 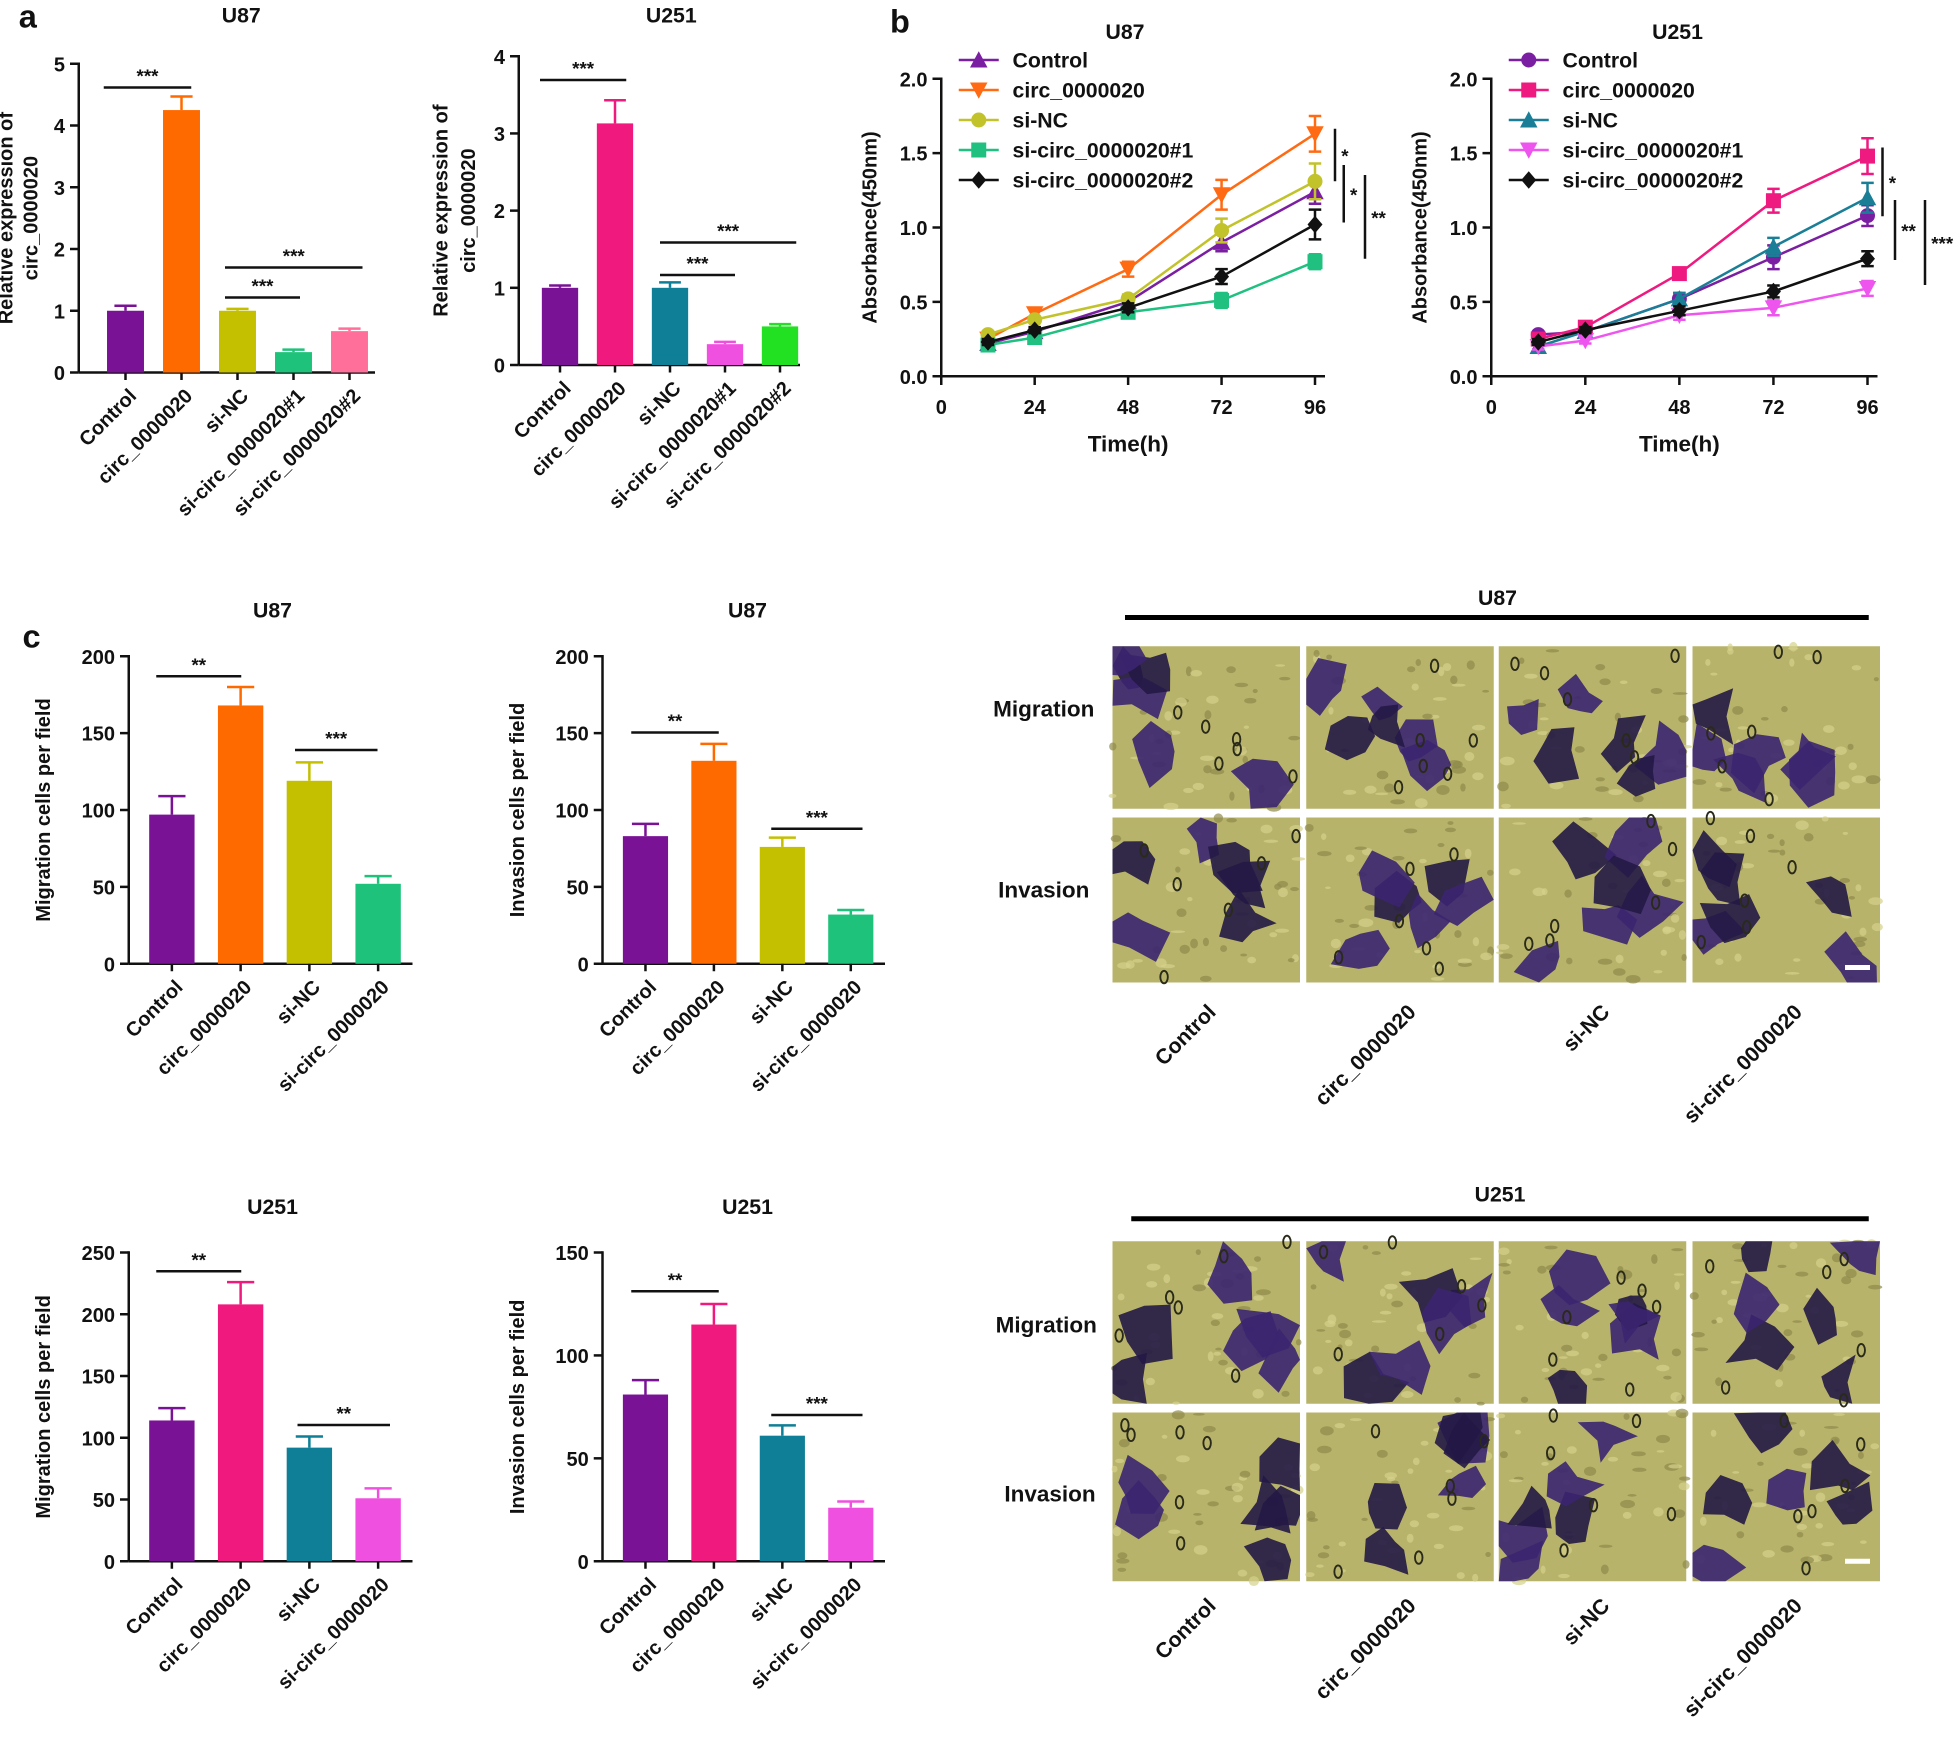 What do you see at coordinates (1043, 890) in the screenshot?
I see `row-label: Invasion` at bounding box center [1043, 890].